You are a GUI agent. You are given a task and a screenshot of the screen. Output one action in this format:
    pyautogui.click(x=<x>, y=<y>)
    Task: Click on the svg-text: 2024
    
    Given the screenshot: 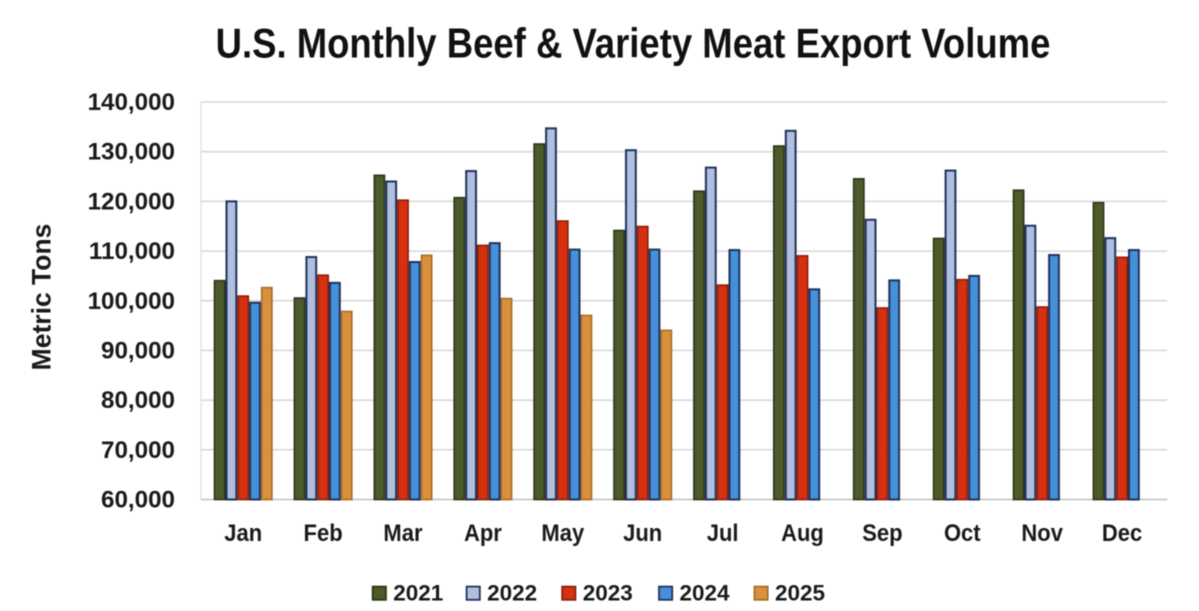 What is the action you would take?
    pyautogui.click(x=705, y=593)
    